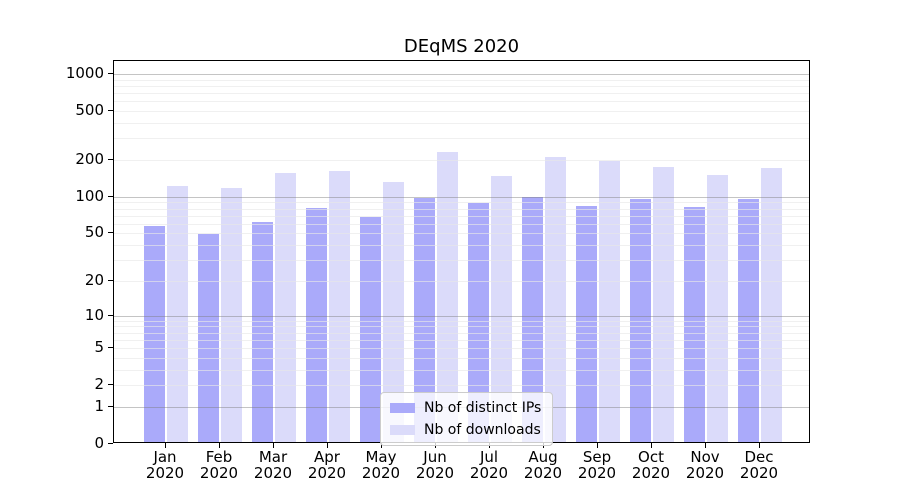 The image size is (900, 500). What do you see at coordinates (597, 457) in the screenshot?
I see `month-label: Sep` at bounding box center [597, 457].